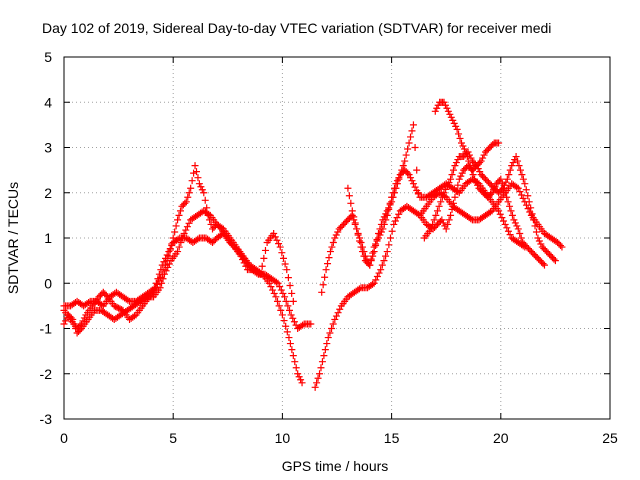 This screenshot has width=640, height=480. What do you see at coordinates (13, 238) in the screenshot?
I see `y-axis-label: SDTVAR / TECUs` at bounding box center [13, 238].